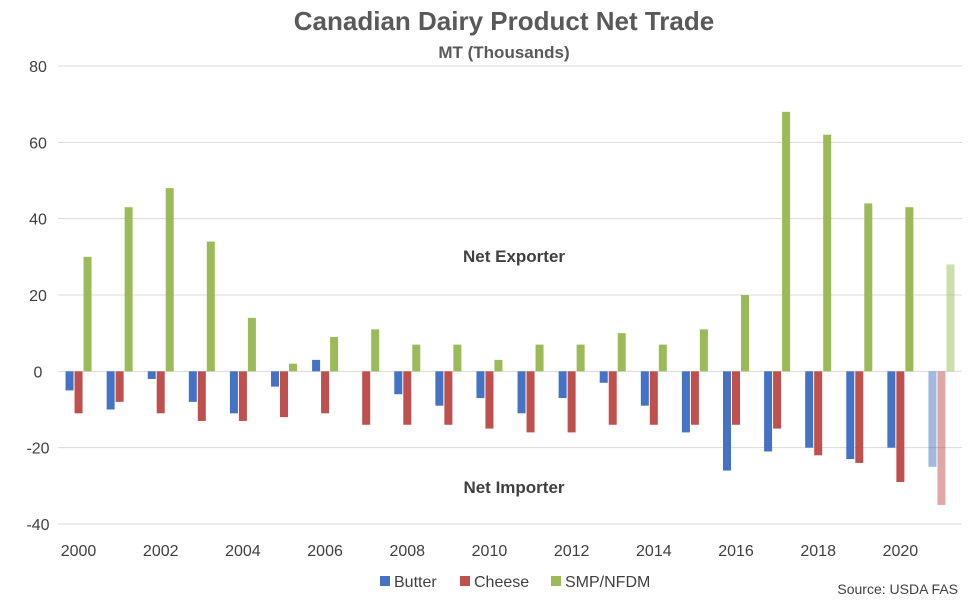  What do you see at coordinates (233, 392) in the screenshot?
I see `bar-butter-2004` at bounding box center [233, 392].